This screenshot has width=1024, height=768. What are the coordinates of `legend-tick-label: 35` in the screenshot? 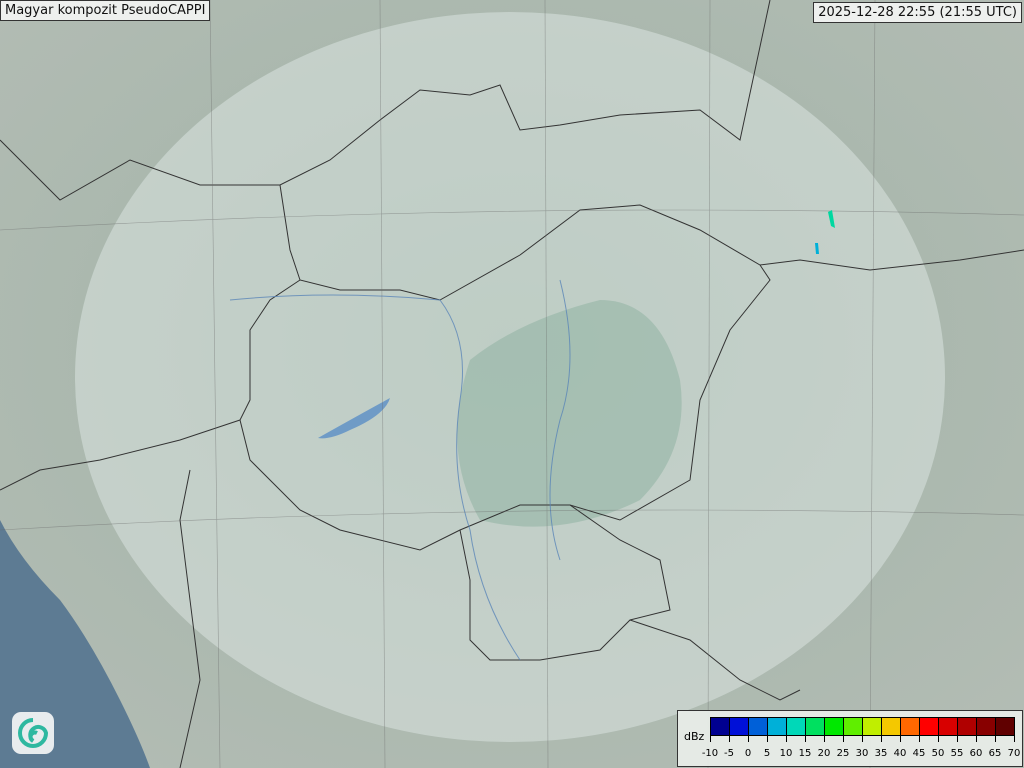 It's located at (881, 753).